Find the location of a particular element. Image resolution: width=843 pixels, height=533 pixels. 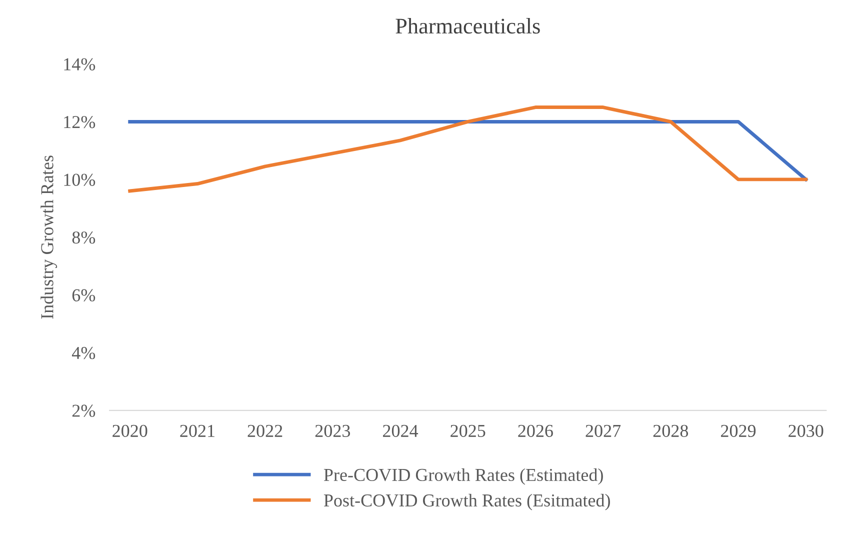

x-tick-label: 2020 is located at coordinates (130, 431).